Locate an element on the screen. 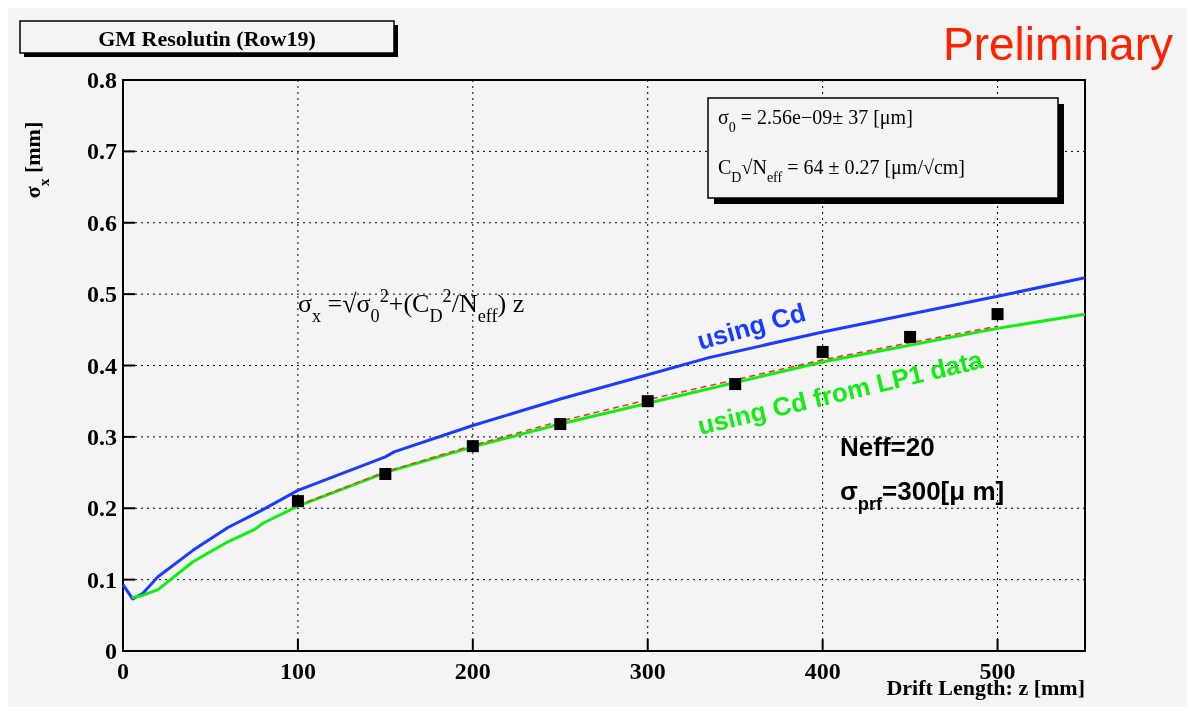 Image resolution: width=1195 pixels, height=715 pixels. y-tick-label: 0.1 is located at coordinates (102, 579).